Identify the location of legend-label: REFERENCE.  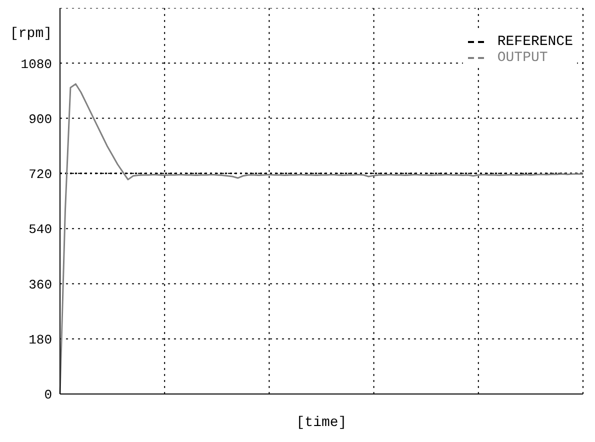
(535, 42).